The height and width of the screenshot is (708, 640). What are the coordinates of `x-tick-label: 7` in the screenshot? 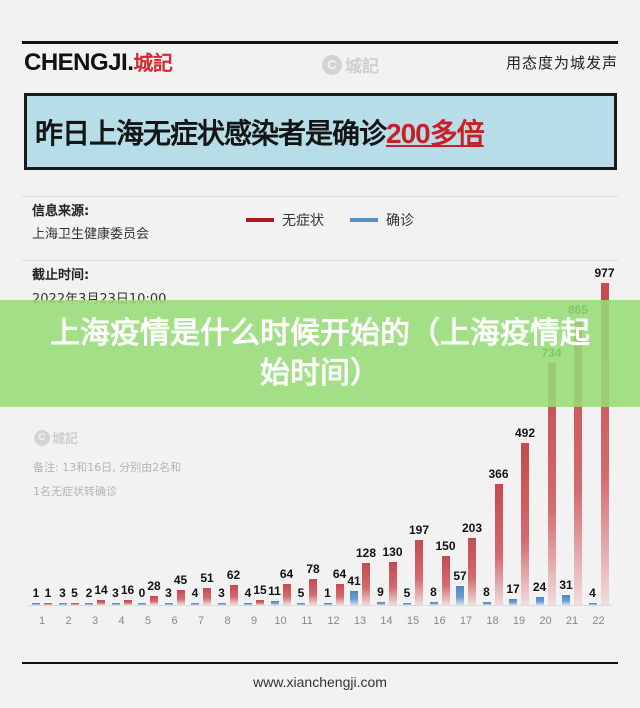 It's located at (201, 621).